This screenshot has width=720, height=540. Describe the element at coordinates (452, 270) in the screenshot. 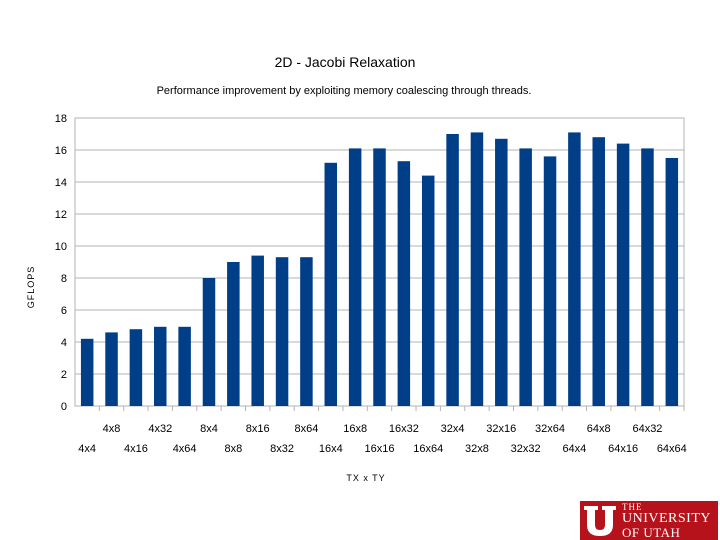

I see `bar-32x4` at that location.